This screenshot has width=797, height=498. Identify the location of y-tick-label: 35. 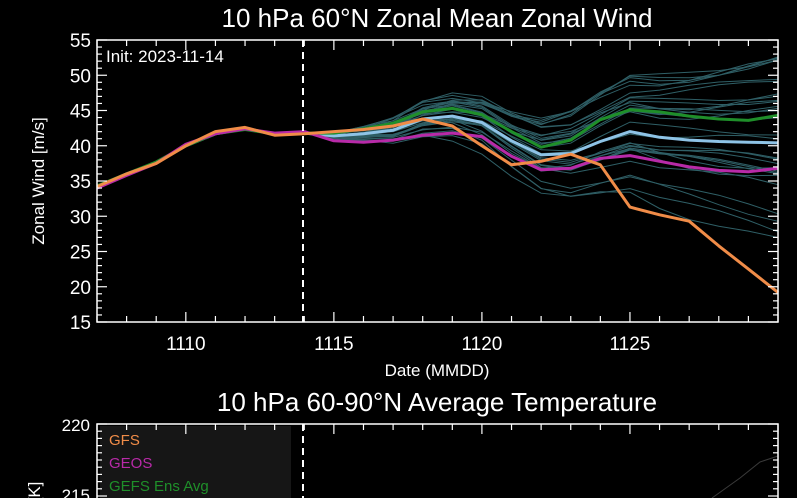
(80, 182).